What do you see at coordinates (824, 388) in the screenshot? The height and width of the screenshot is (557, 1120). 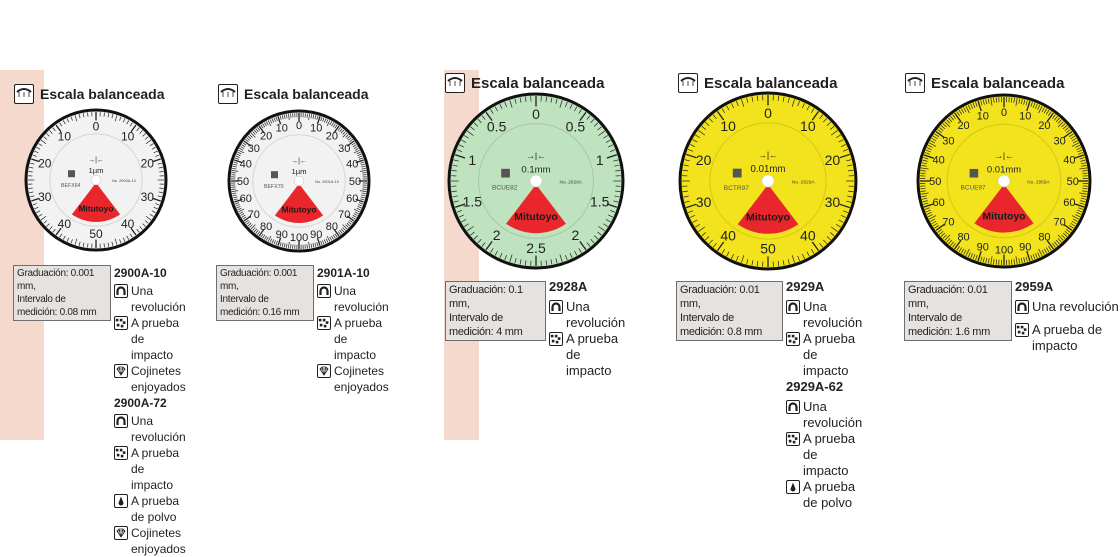 I see `model-number: 2929A-62` at bounding box center [824, 388].